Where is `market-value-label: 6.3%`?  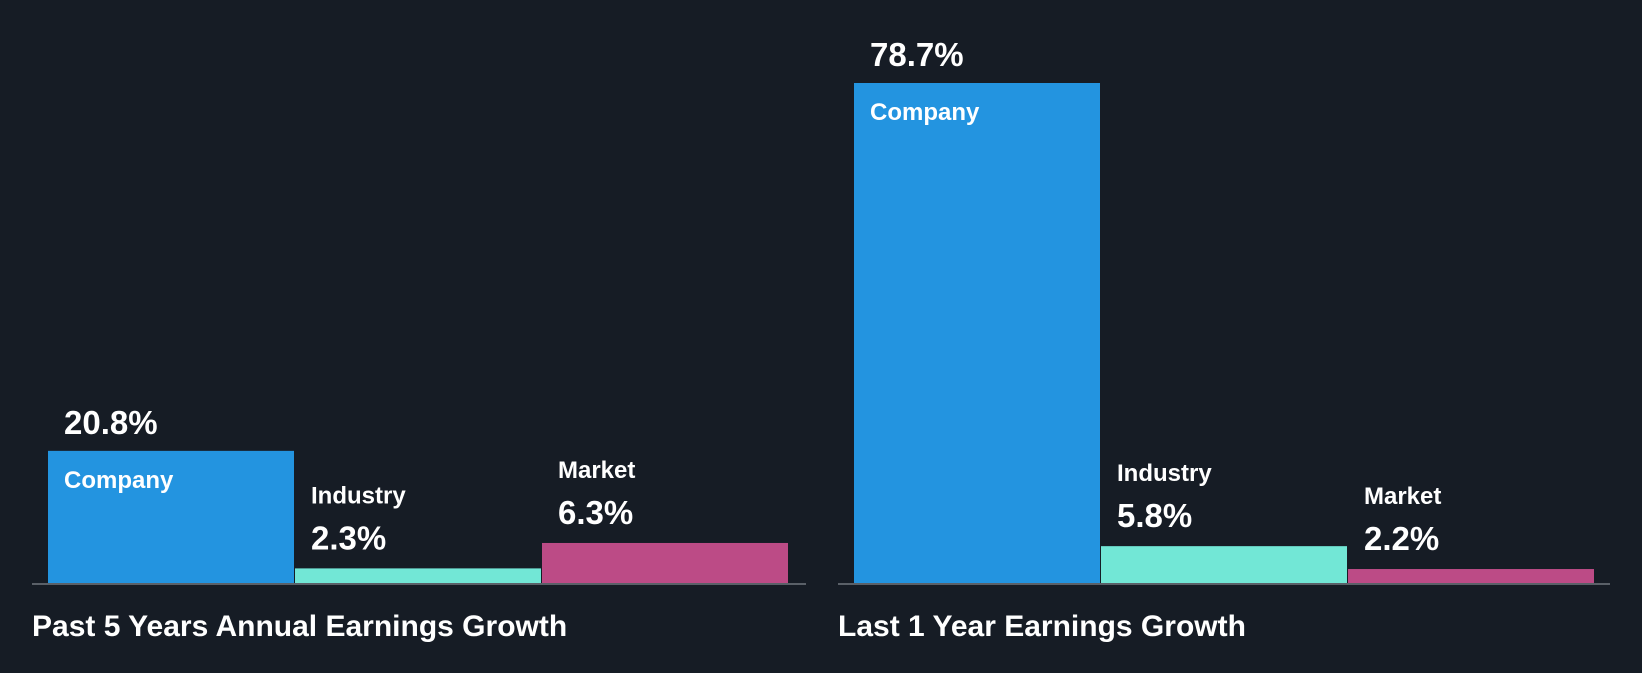
market-value-label: 6.3% is located at coordinates (595, 512).